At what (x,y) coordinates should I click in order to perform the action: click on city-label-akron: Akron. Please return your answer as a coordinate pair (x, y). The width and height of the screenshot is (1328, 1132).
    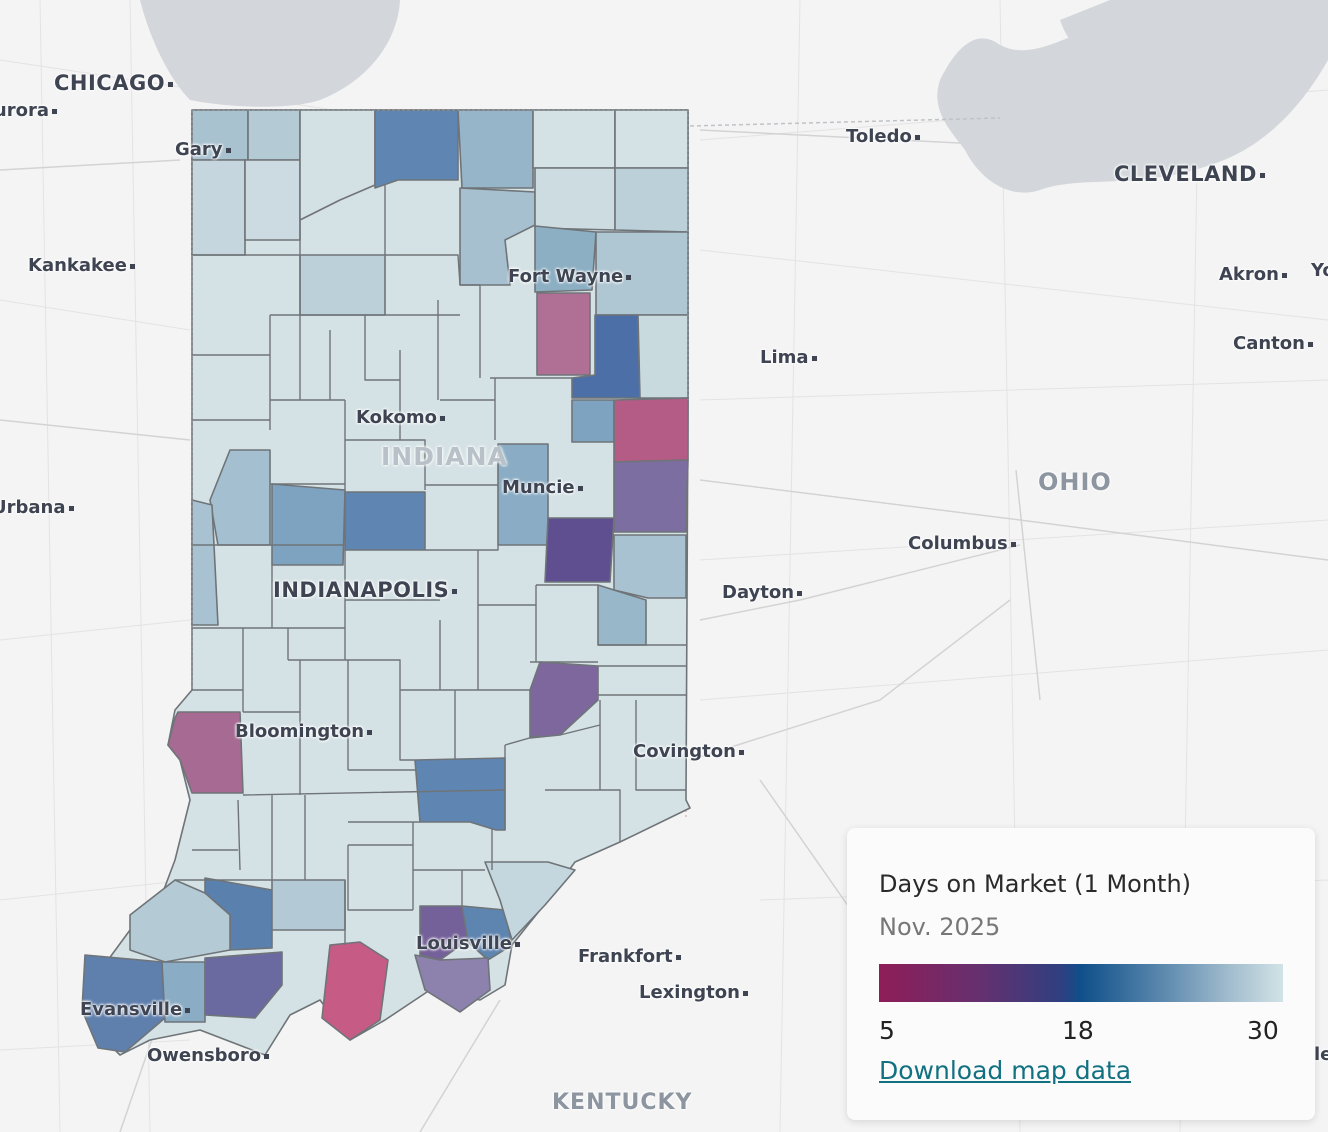
    Looking at the image, I should click on (1253, 275).